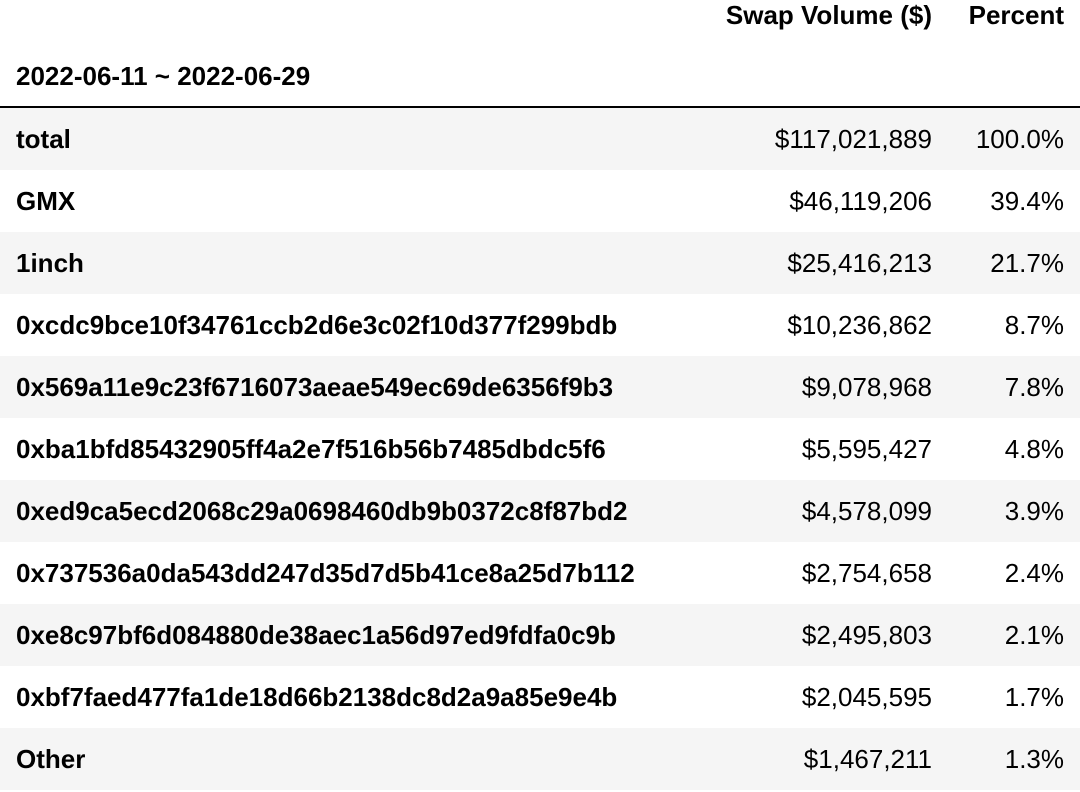  I want to click on row-name: Other, so click(51, 759).